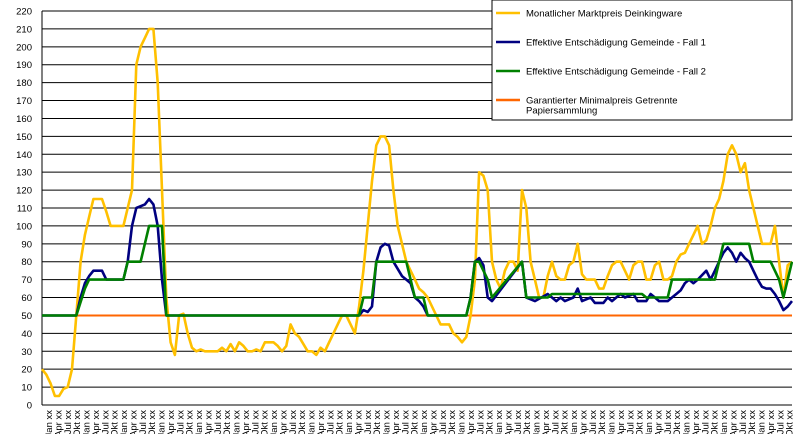 This screenshot has width=793, height=434. Describe the element at coordinates (26, 244) in the screenshot. I see `y-tick-label: 90` at that location.